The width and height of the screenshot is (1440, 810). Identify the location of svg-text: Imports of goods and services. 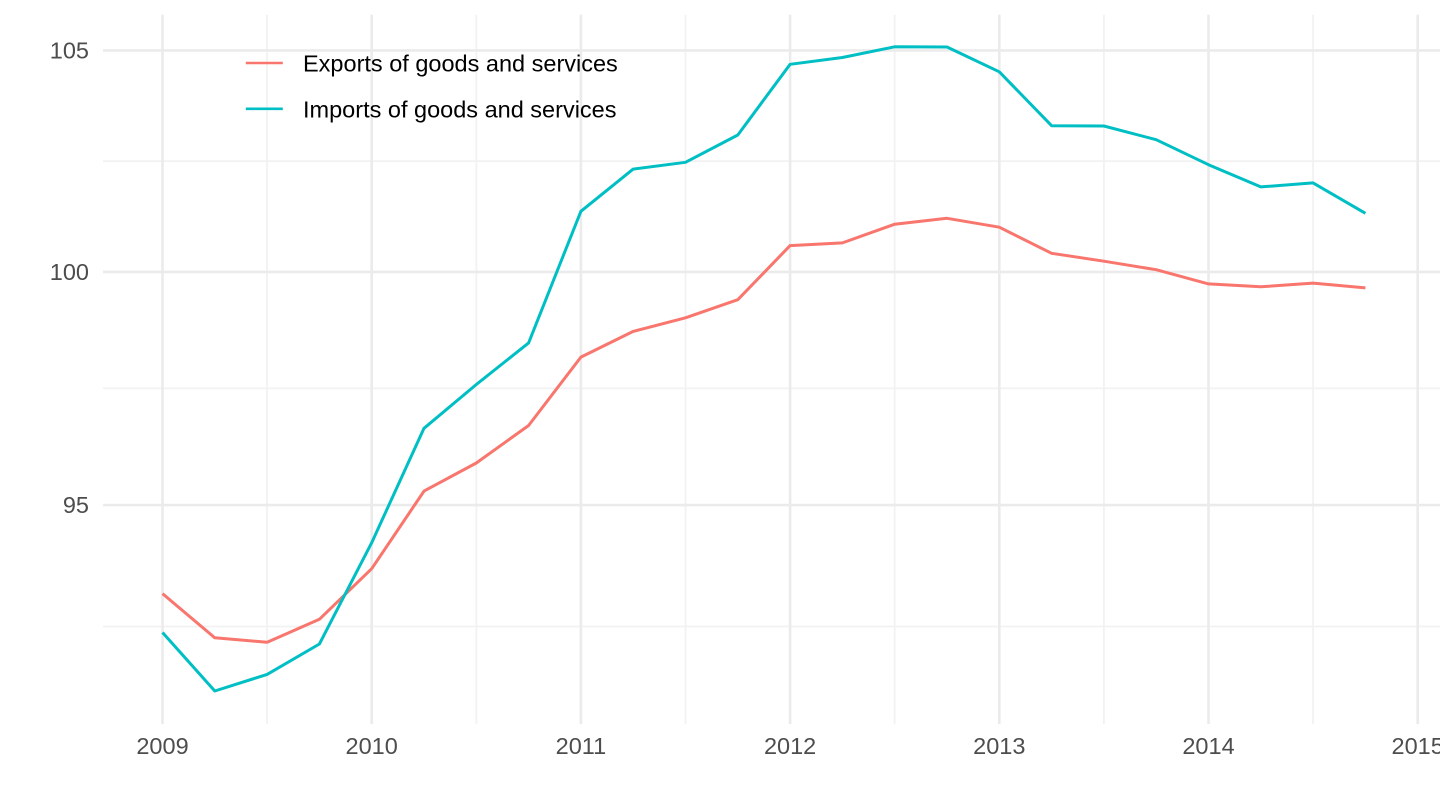
(460, 109).